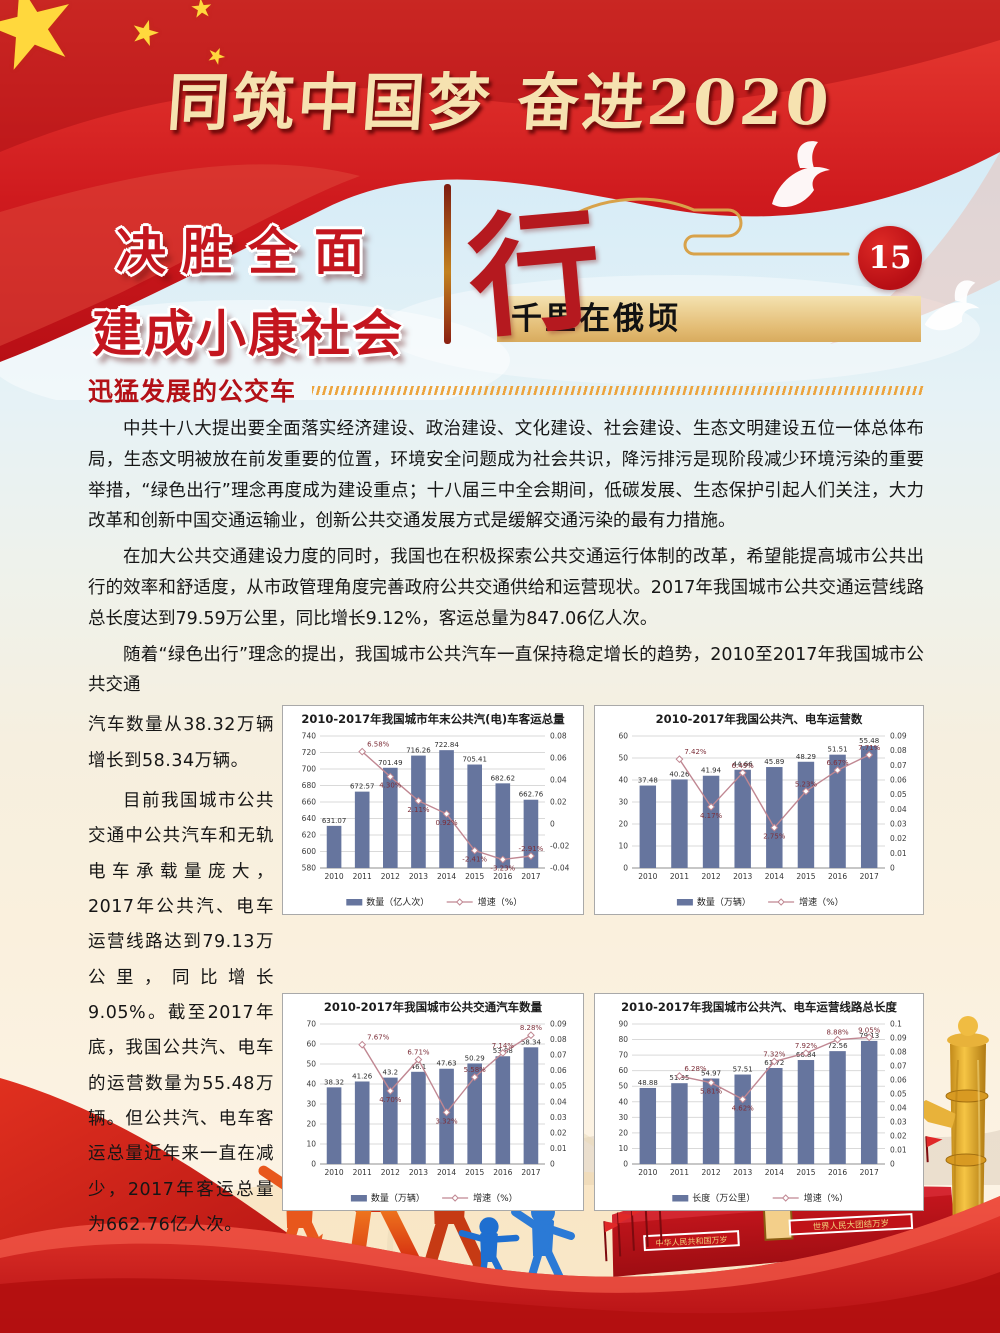 The image size is (1000, 1333). I want to click on svg-text: 47.63, so click(447, 1063).